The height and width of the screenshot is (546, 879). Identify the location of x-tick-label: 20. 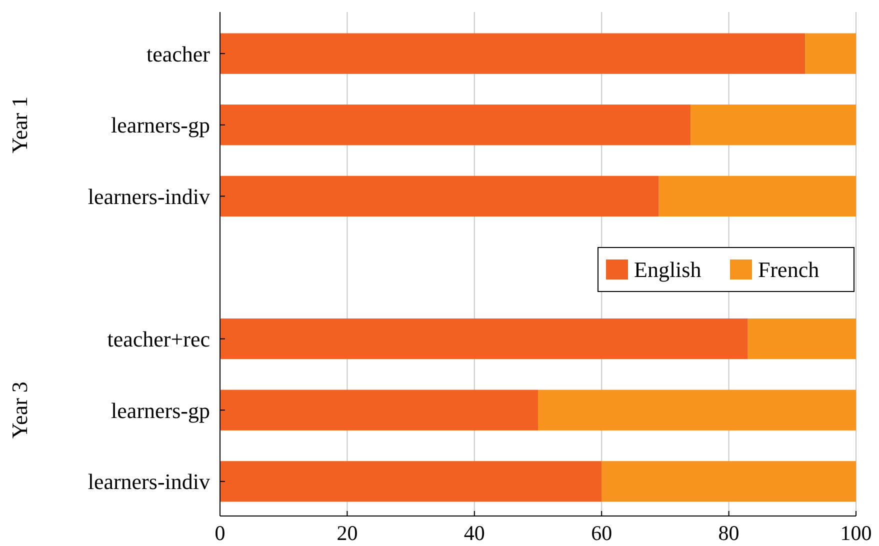
(347, 533).